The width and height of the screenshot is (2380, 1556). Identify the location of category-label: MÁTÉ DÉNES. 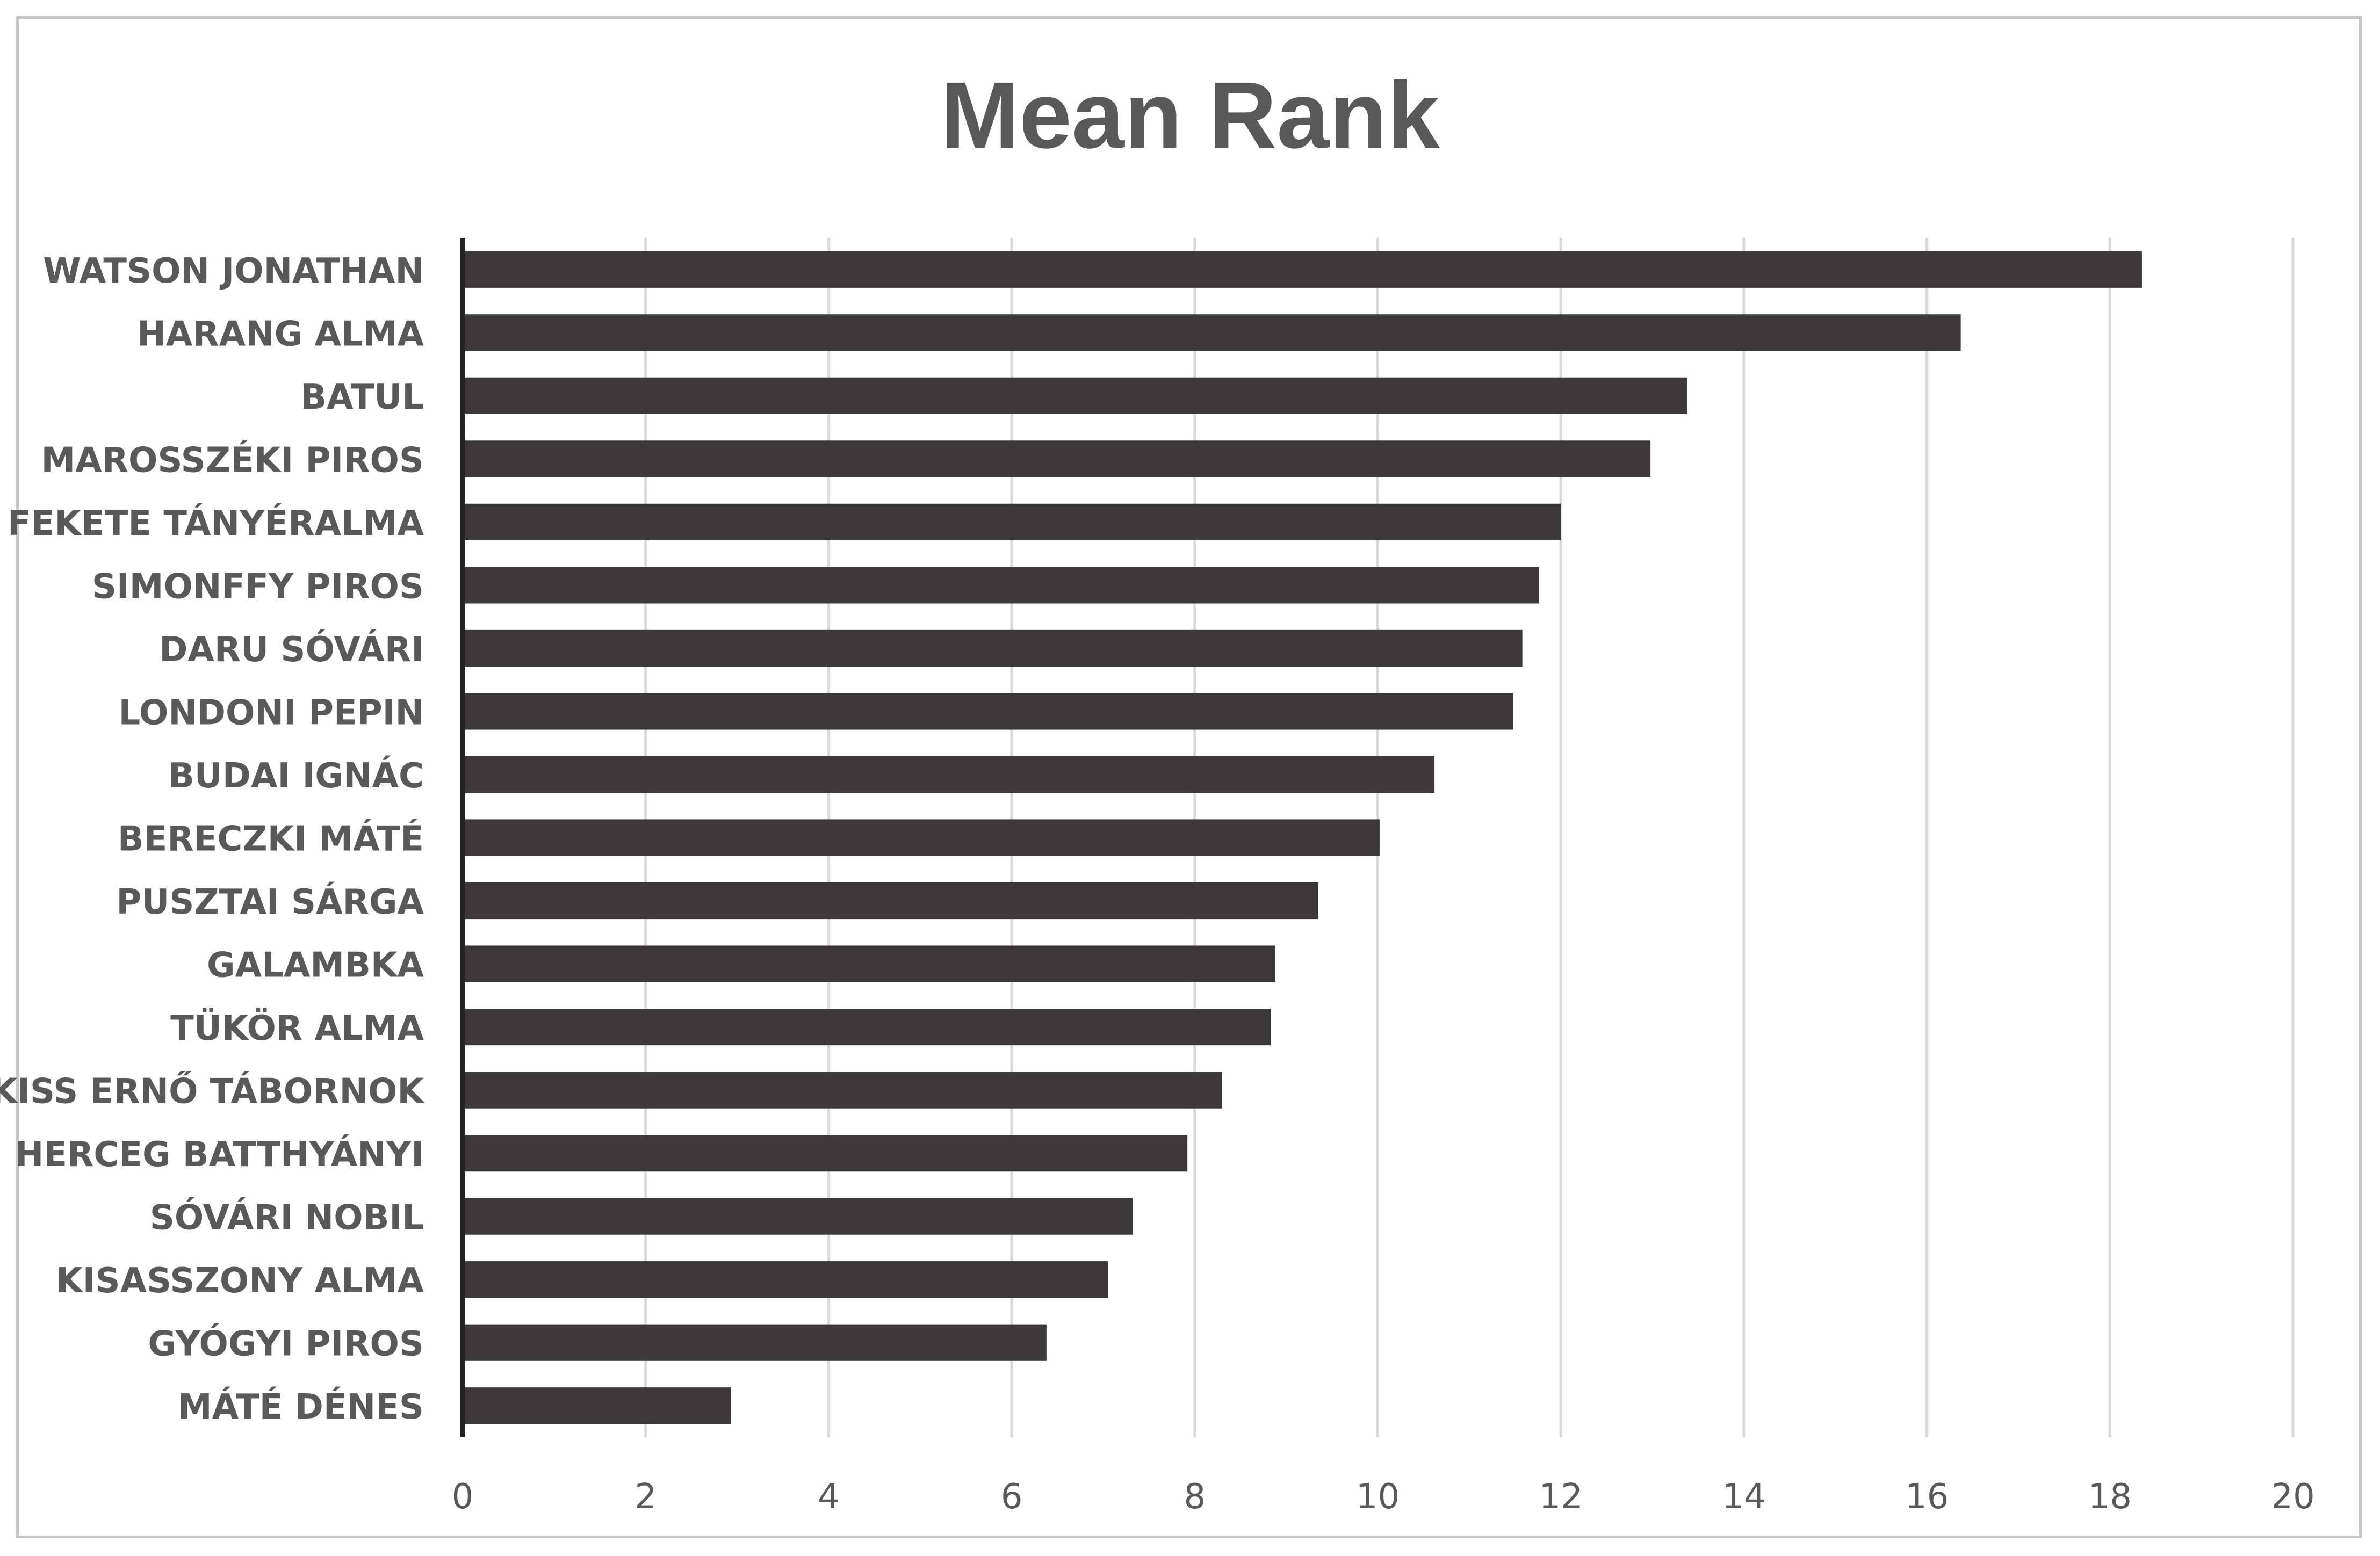
(301, 1406).